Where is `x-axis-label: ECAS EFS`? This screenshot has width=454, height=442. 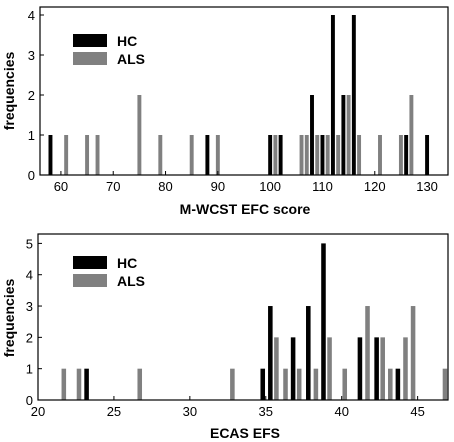 x-axis-label: ECAS EFS is located at coordinates (245, 433).